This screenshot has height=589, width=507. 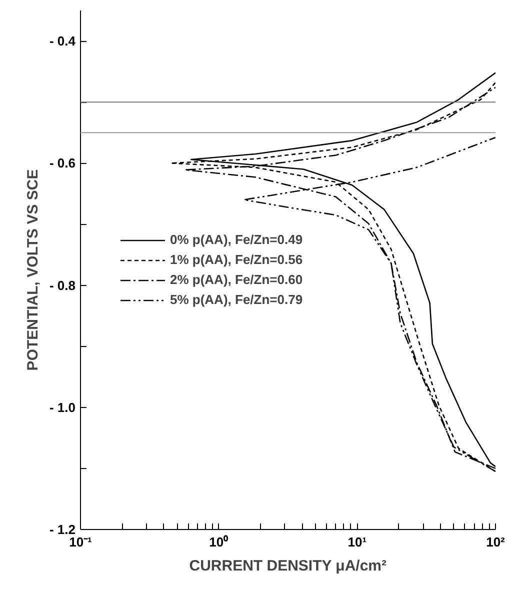 I want to click on y-tick-label: - 1.2, so click(x=62, y=529).